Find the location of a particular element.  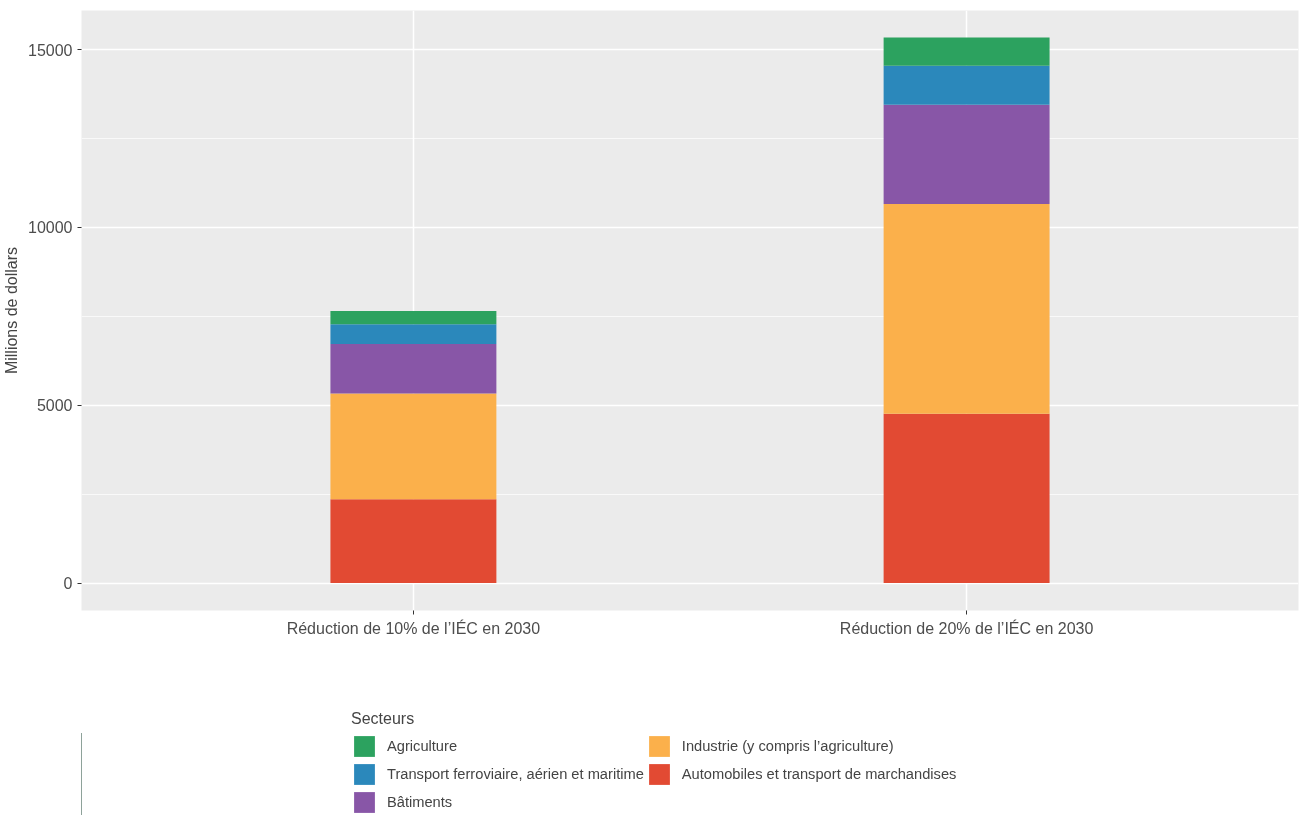

legend-label: Transport ferroviaire, aérien et maritime is located at coordinates (515, 774).